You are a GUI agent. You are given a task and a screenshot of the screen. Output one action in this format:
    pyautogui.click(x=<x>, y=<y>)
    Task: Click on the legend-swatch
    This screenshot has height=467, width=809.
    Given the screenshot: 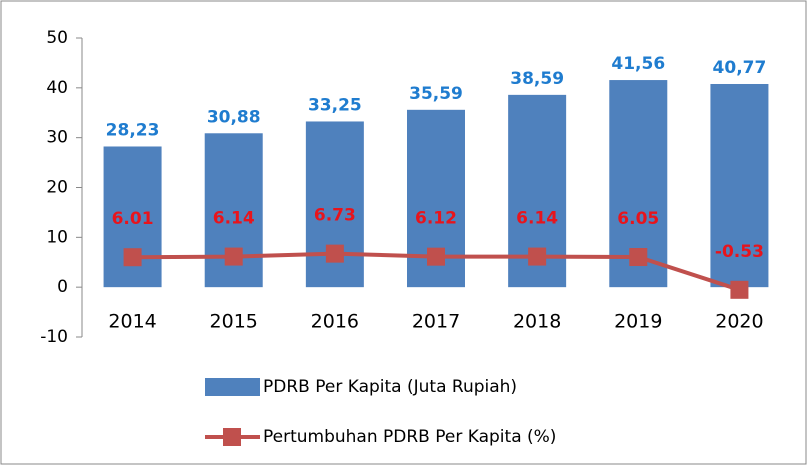 What is the action you would take?
    pyautogui.click(x=232, y=387)
    